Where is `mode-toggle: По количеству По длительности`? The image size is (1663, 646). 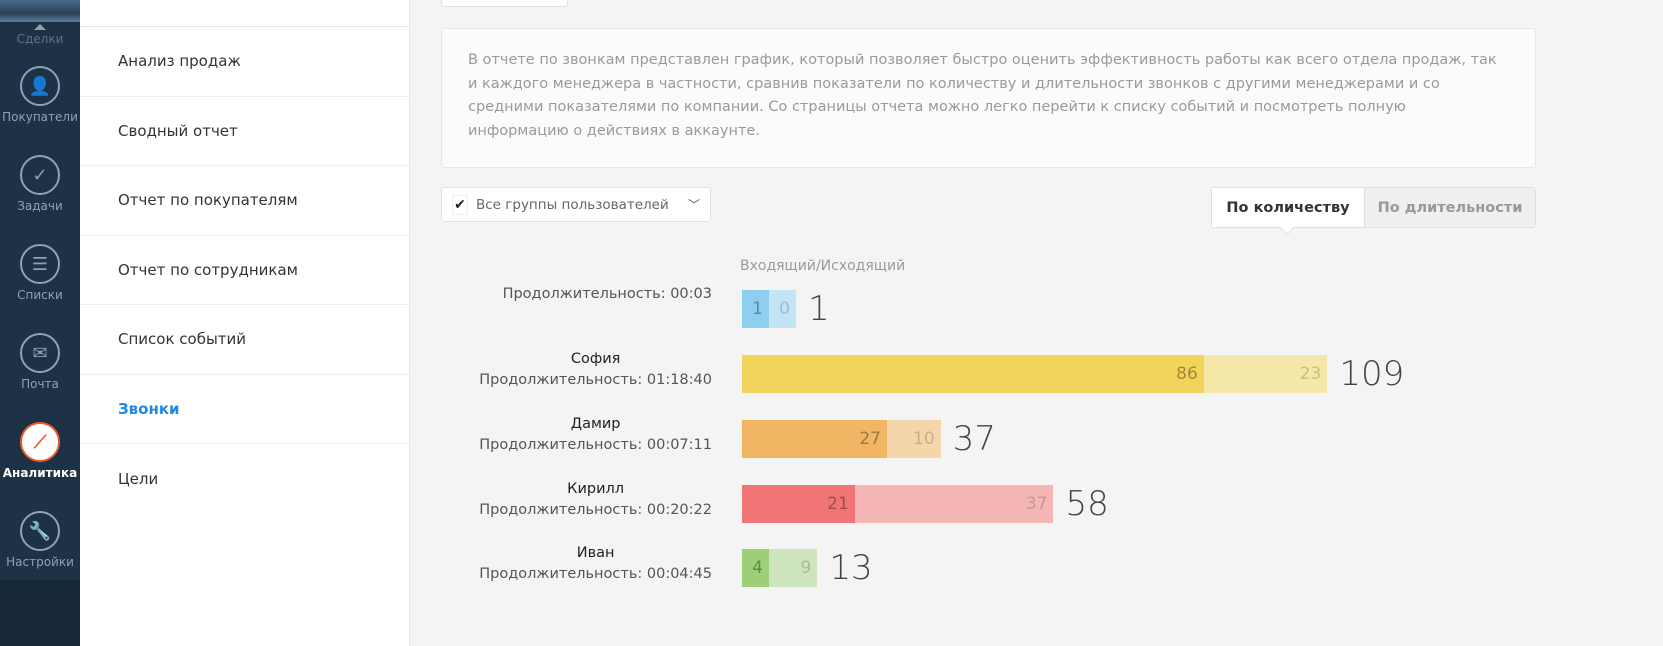 mode-toggle: По количеству По длительности is located at coordinates (1373, 207).